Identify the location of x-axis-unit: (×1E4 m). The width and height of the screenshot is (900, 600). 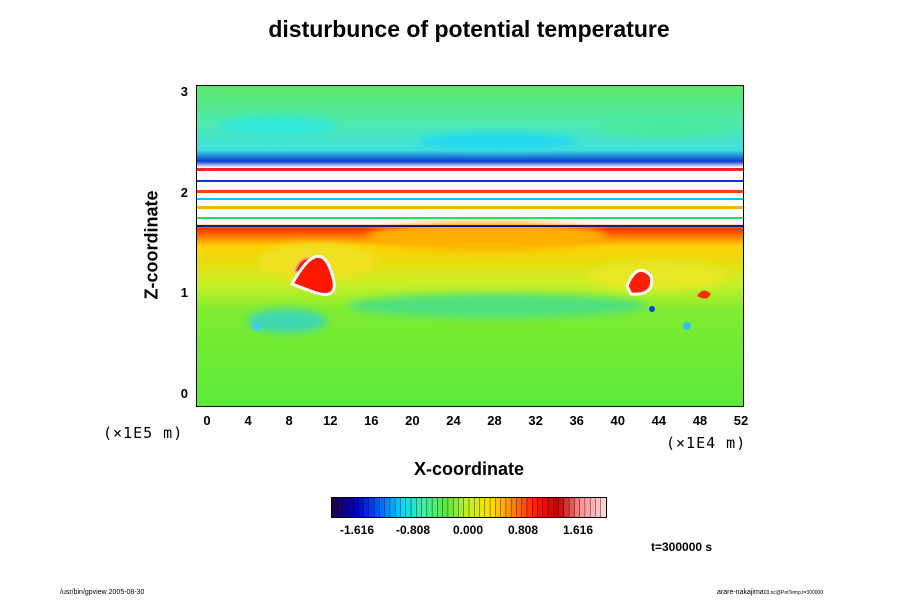
(706, 443).